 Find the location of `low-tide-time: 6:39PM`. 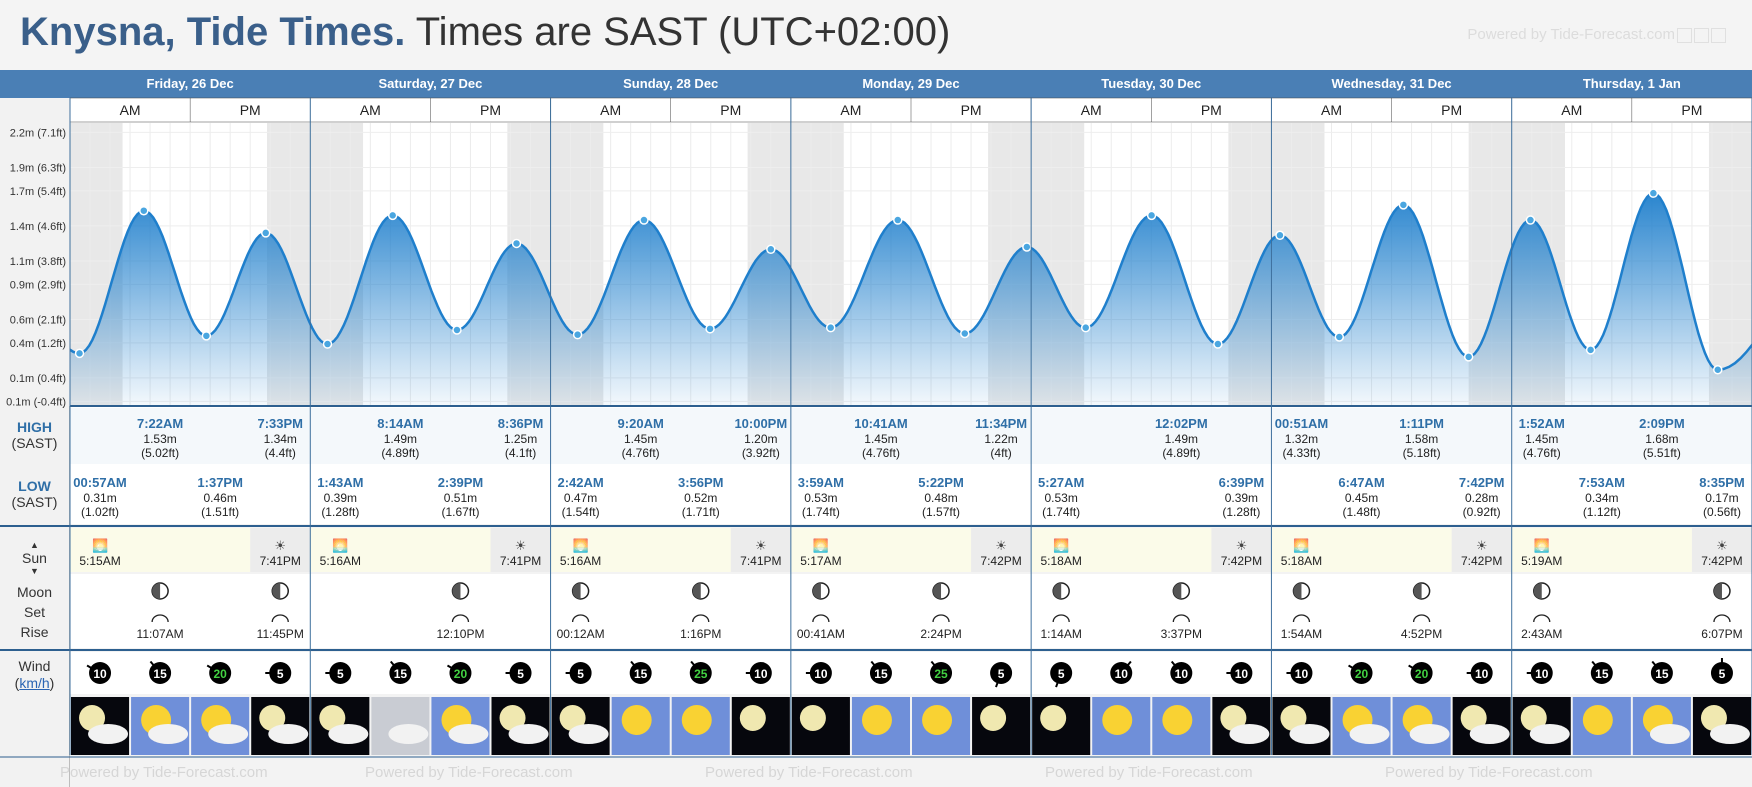

low-tide-time: 6:39PM is located at coordinates (1242, 482).